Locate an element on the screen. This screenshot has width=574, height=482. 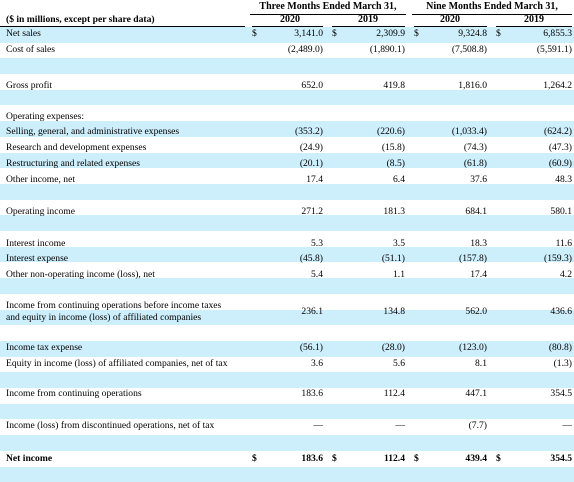
cell-value: (7,508.8) is located at coordinates (469, 49).